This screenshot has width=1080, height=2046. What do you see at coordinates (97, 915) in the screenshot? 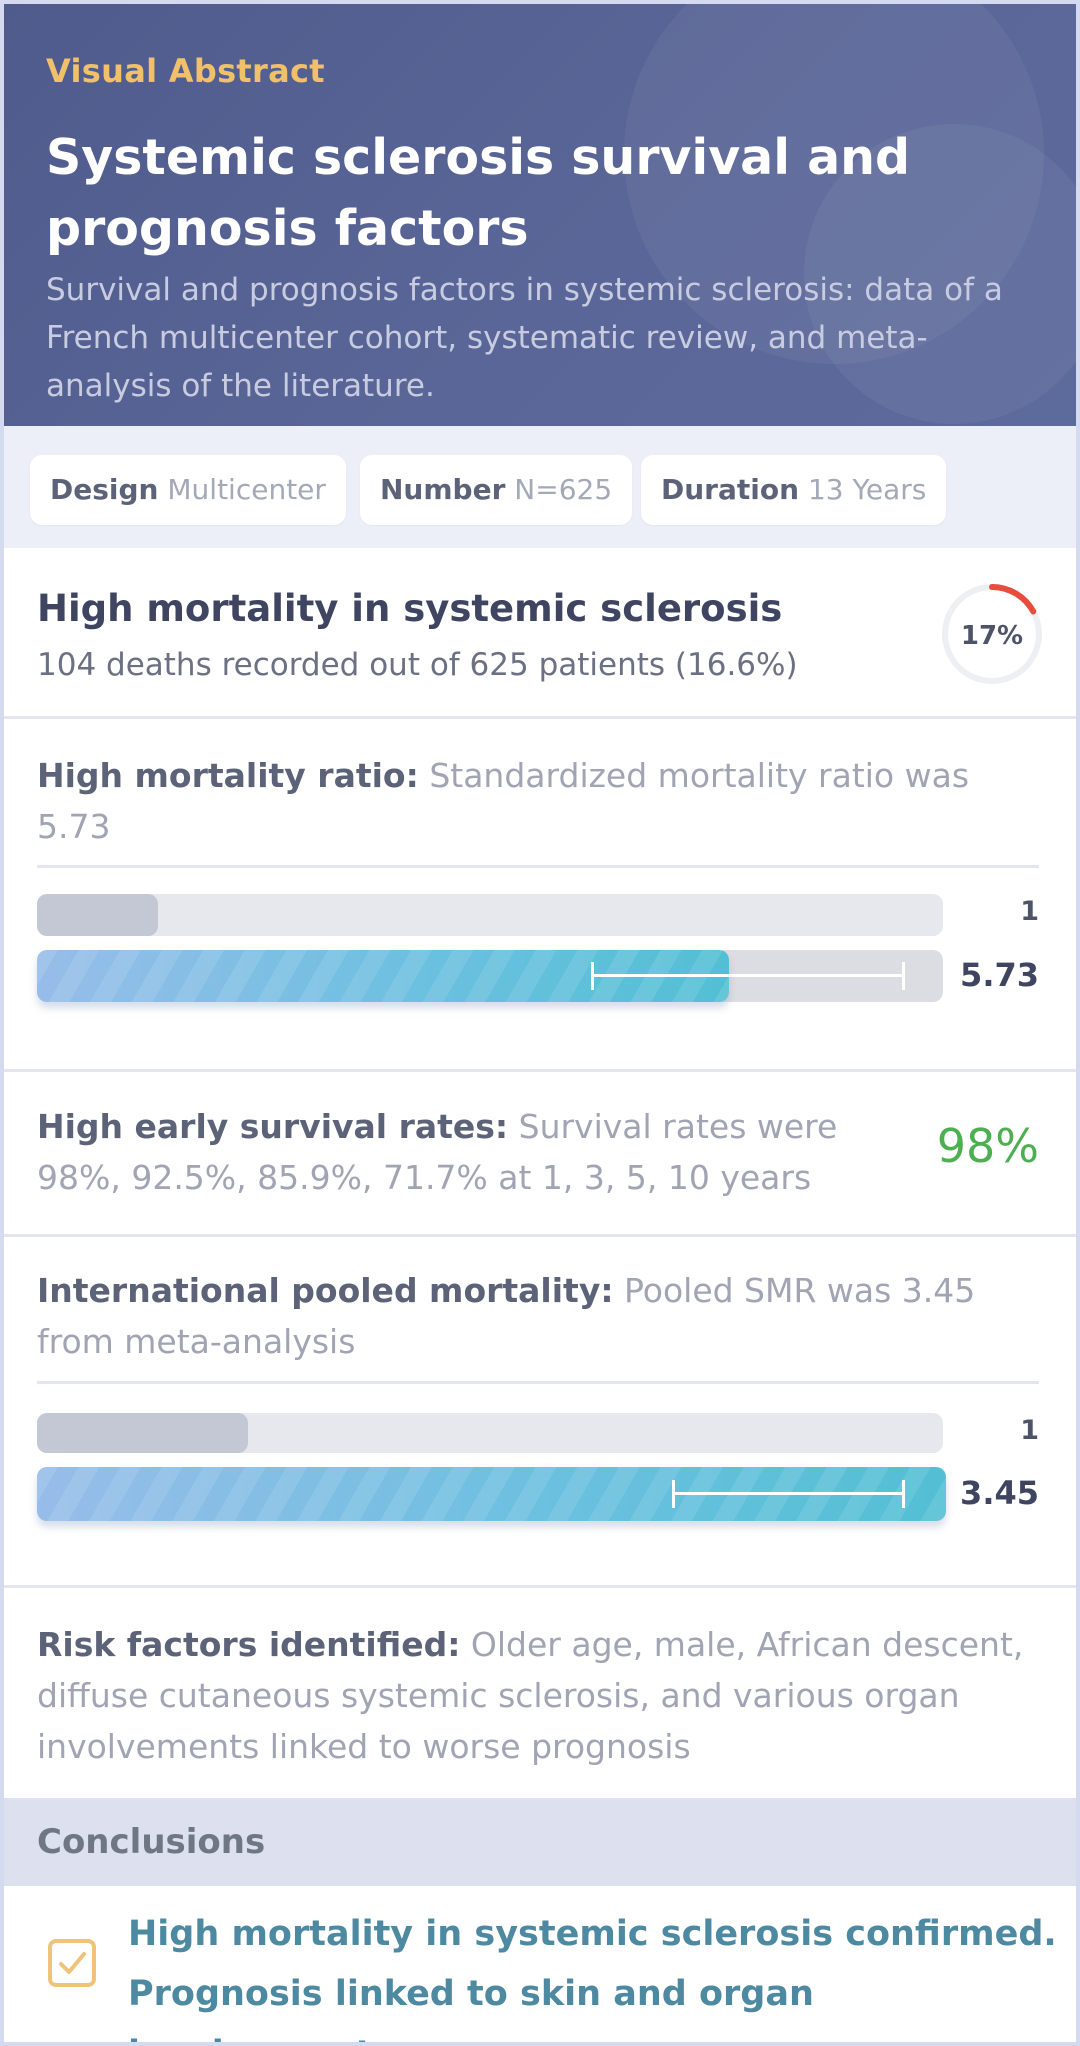
I see `smr-reference-bar` at bounding box center [97, 915].